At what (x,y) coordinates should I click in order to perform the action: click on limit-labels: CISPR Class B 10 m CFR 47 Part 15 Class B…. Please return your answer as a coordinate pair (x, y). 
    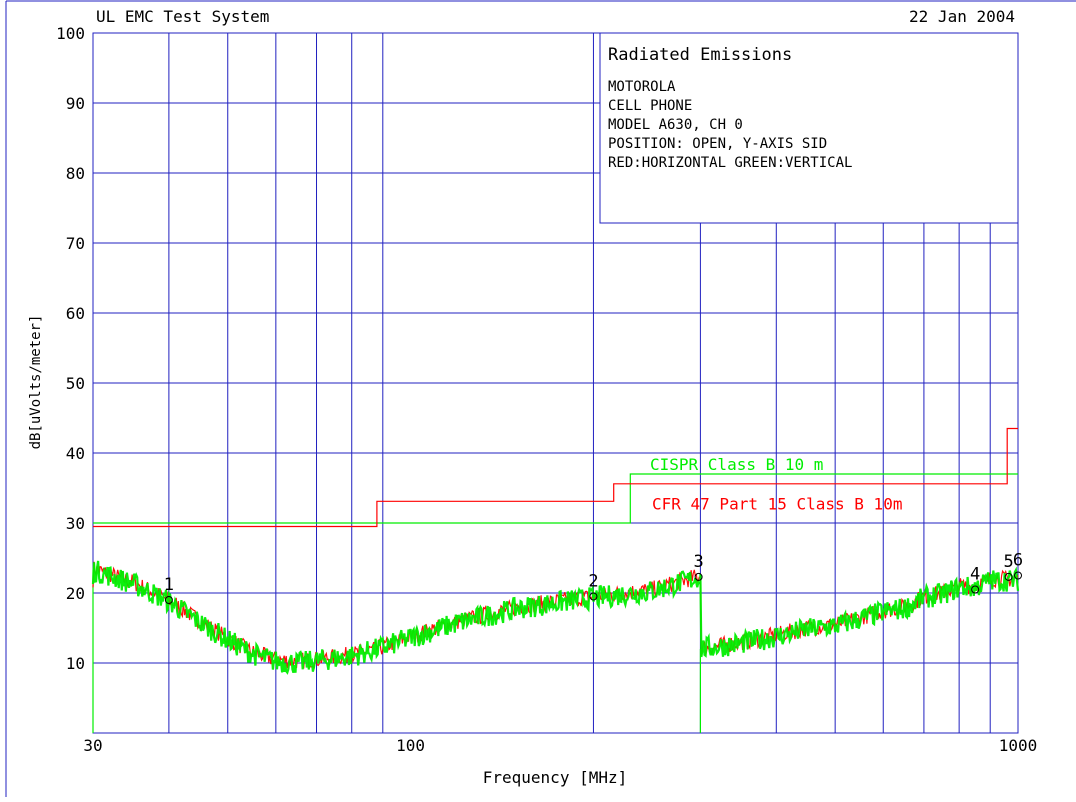
    Looking at the image, I should click on (776, 484).